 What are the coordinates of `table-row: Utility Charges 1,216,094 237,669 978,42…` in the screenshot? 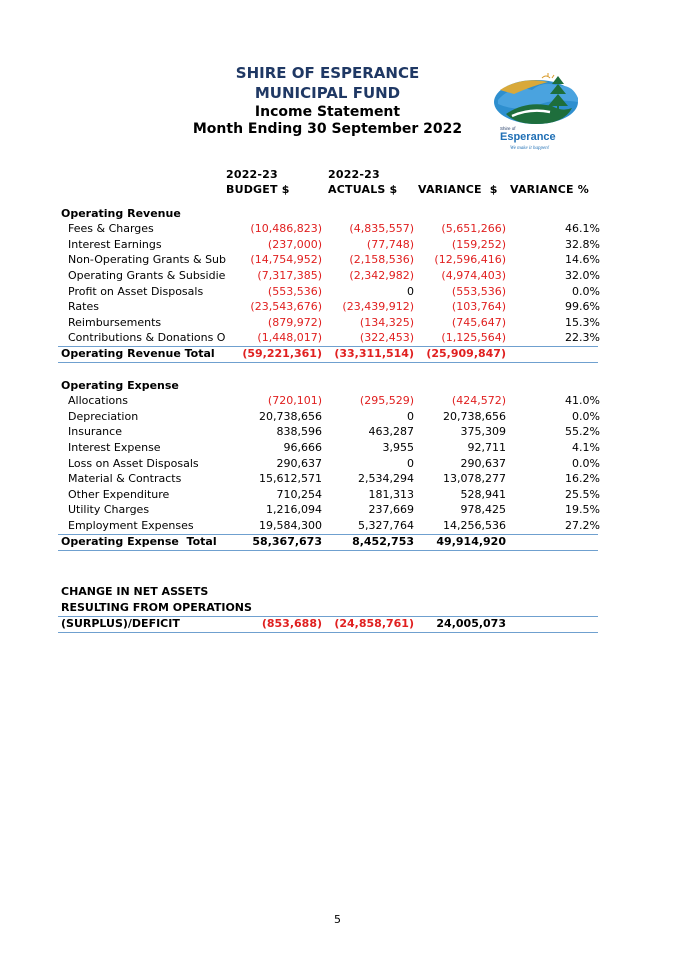 It's located at (330, 510).